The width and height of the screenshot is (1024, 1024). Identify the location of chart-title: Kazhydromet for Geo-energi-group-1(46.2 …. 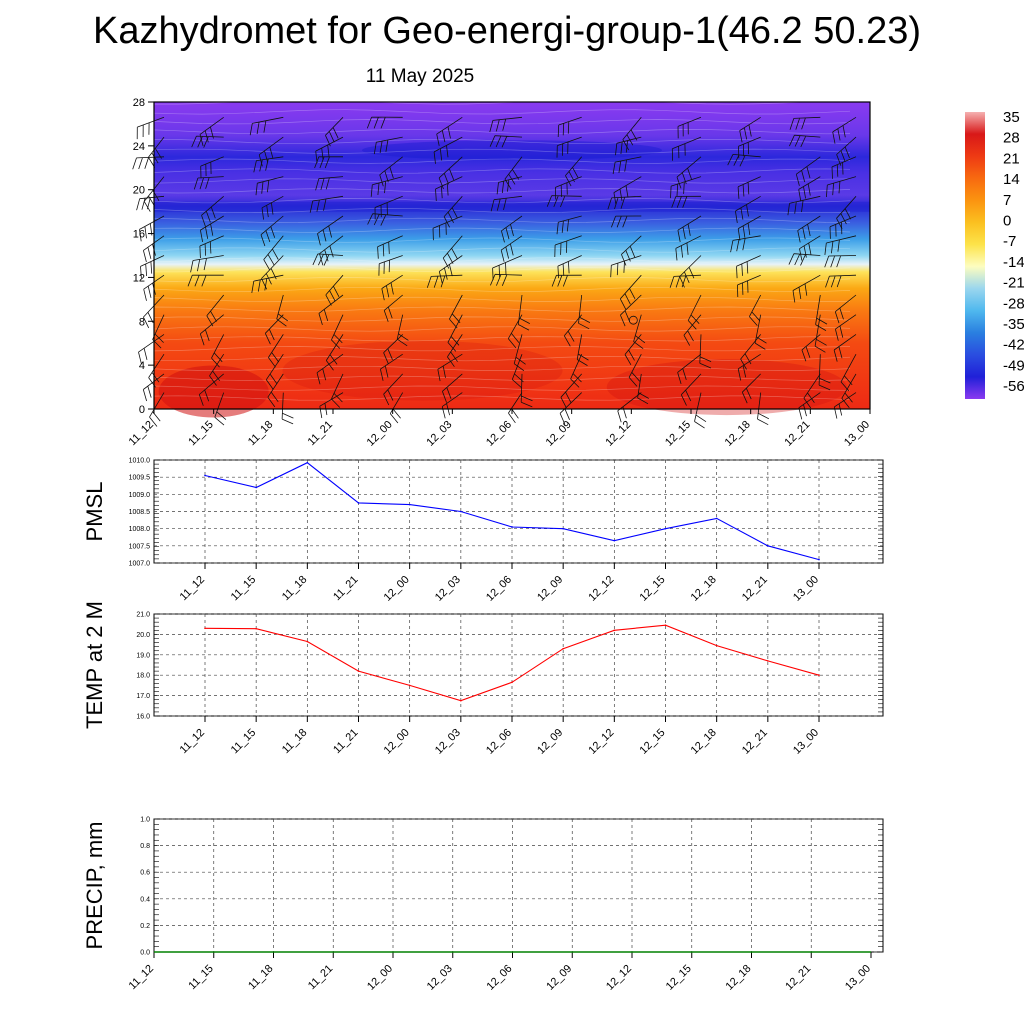
(506, 31).